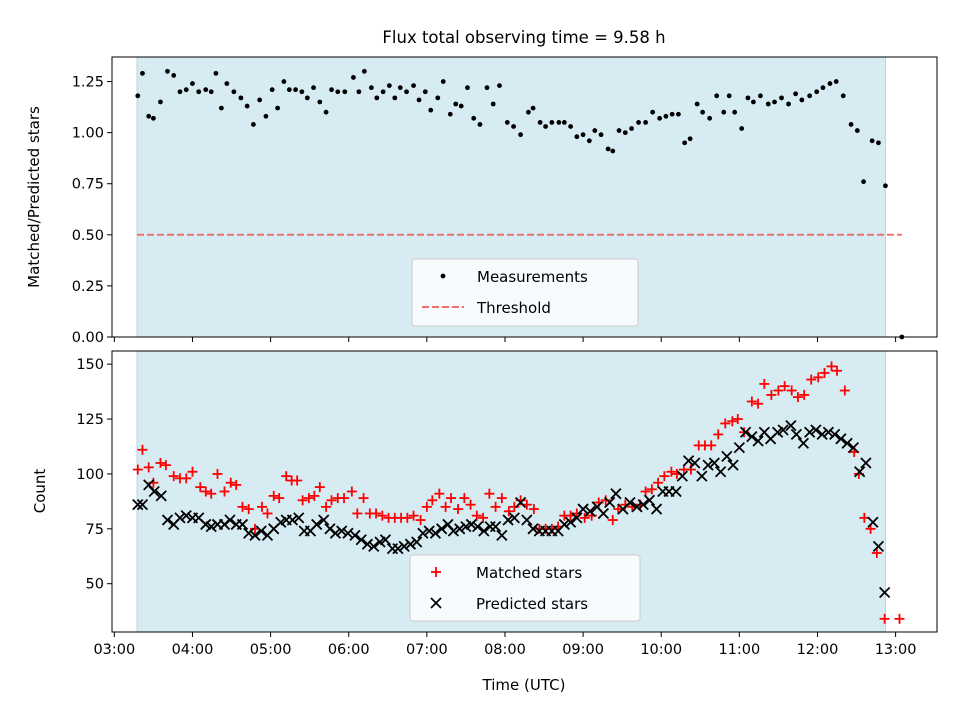 This screenshot has height=720, width=960. Describe the element at coordinates (95, 530) in the screenshot. I see `ytick-label: 75` at that location.